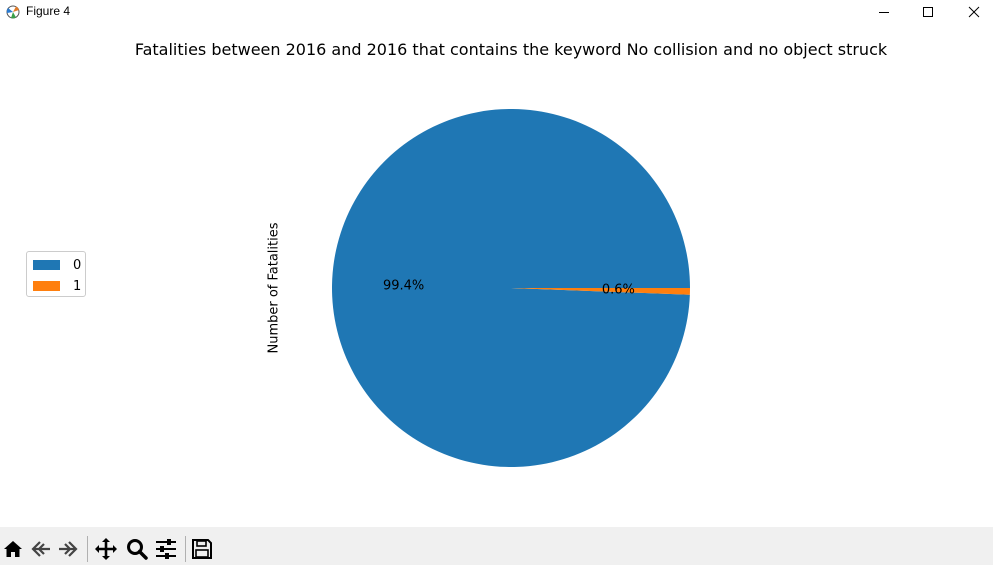  I want to click on zoom-icon, so click(137, 549).